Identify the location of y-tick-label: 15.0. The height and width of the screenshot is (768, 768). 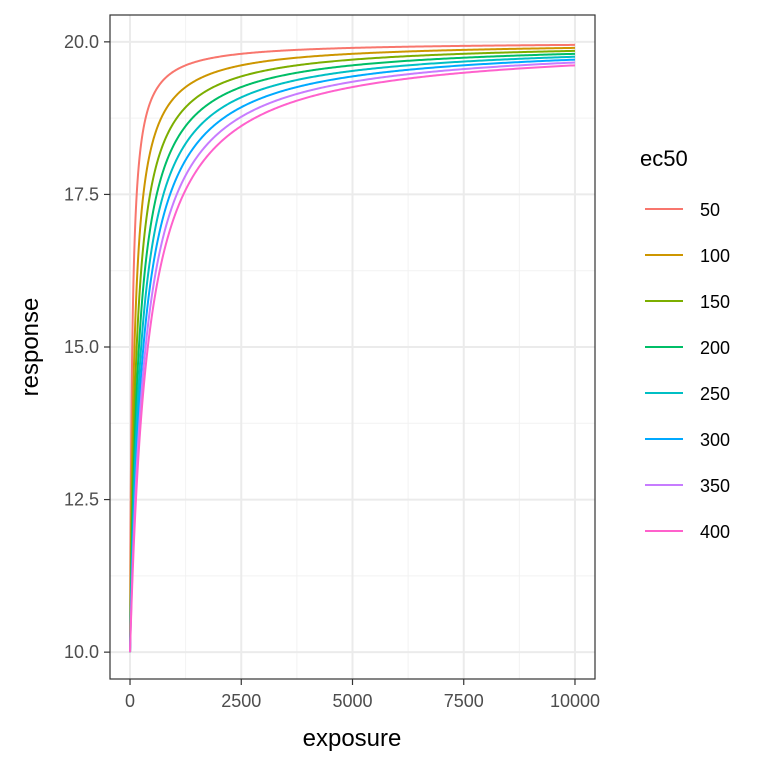
(81, 347).